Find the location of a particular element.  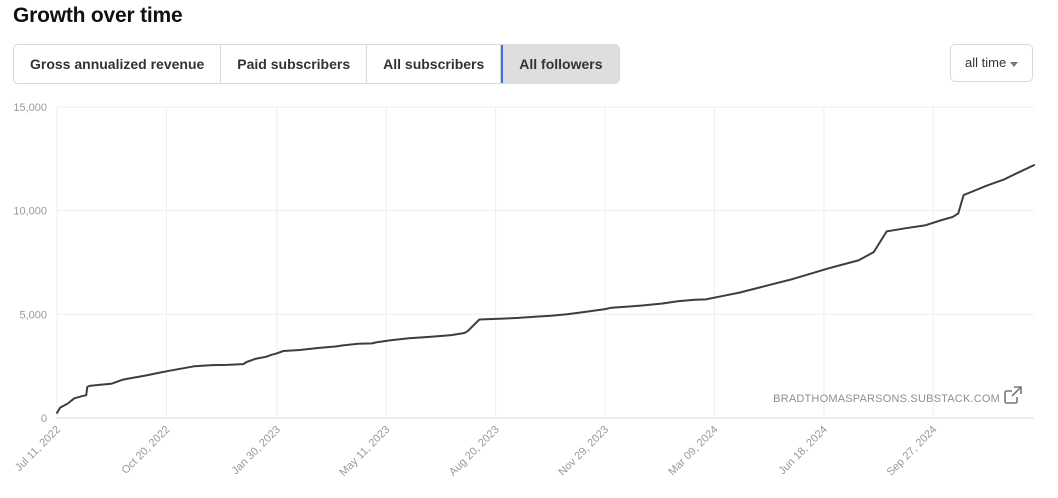

y-tick-label: 15,000 is located at coordinates (30, 108).